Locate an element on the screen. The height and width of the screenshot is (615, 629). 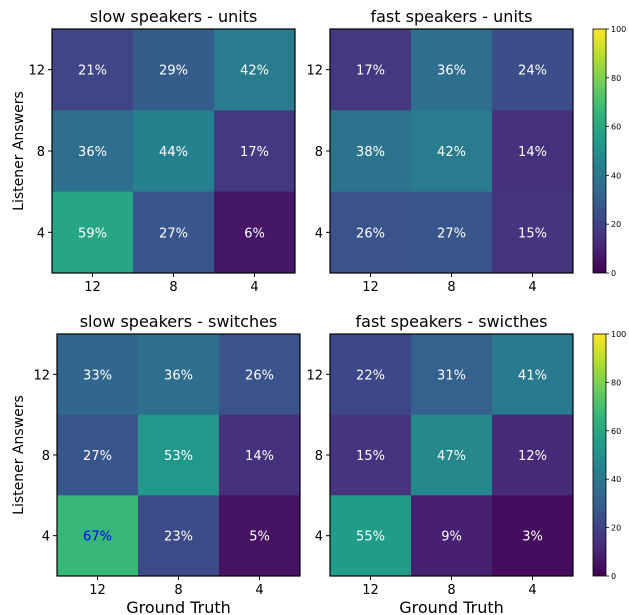
y-axis-label: Listener Answers is located at coordinates (19, 455).